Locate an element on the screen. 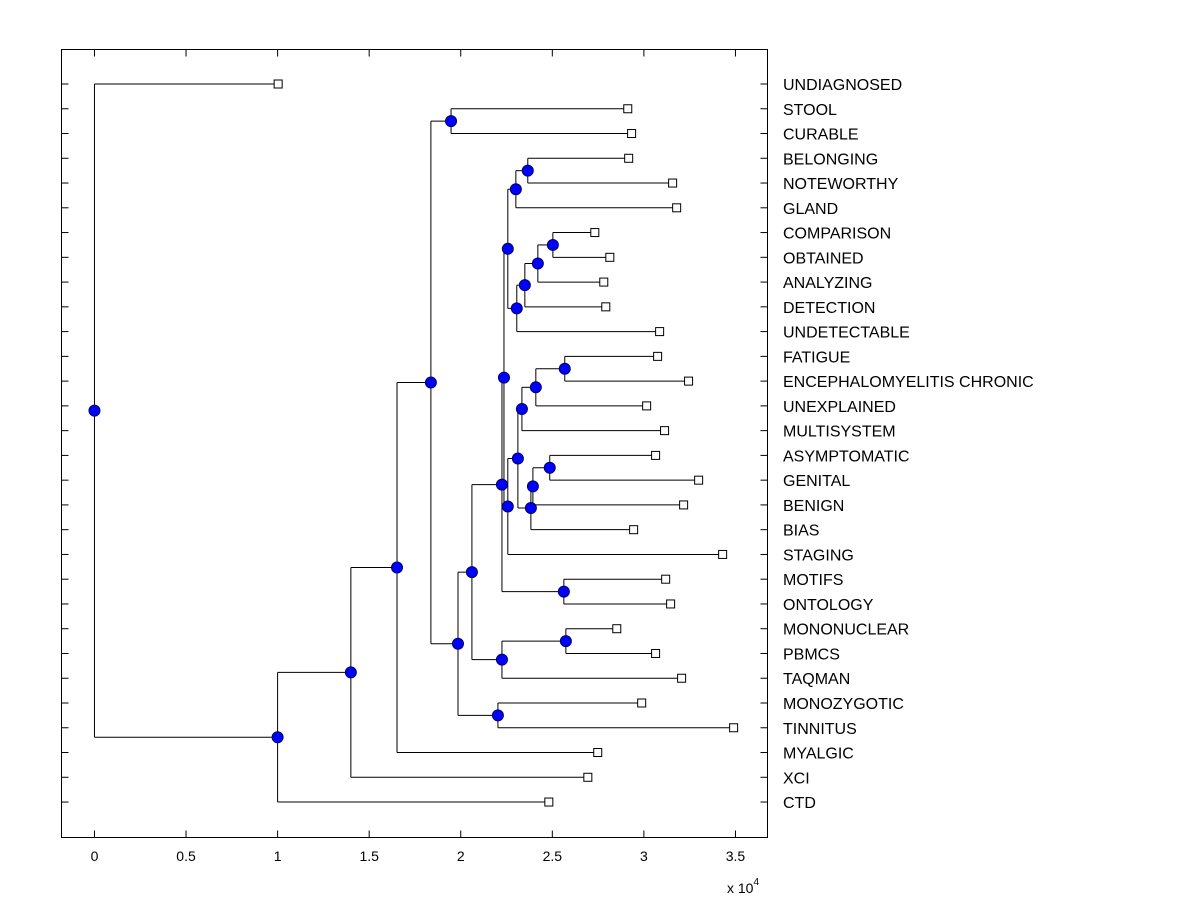 The width and height of the screenshot is (1200, 900). x-tick-label: 1 is located at coordinates (278, 856).